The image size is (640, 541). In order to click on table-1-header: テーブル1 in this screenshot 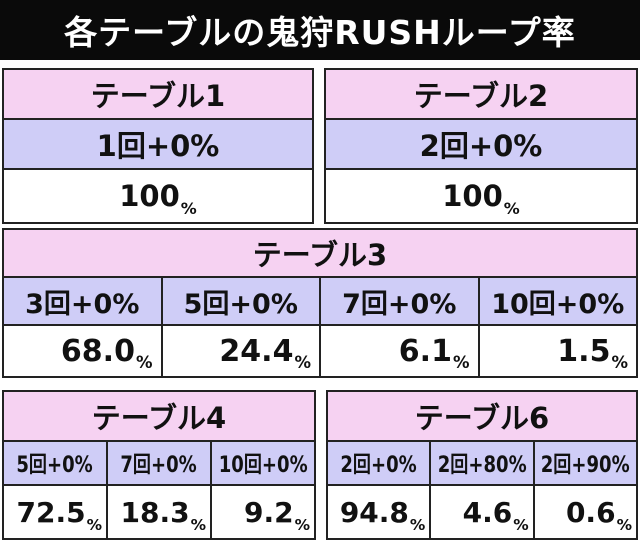, I will do `click(158, 94)`.